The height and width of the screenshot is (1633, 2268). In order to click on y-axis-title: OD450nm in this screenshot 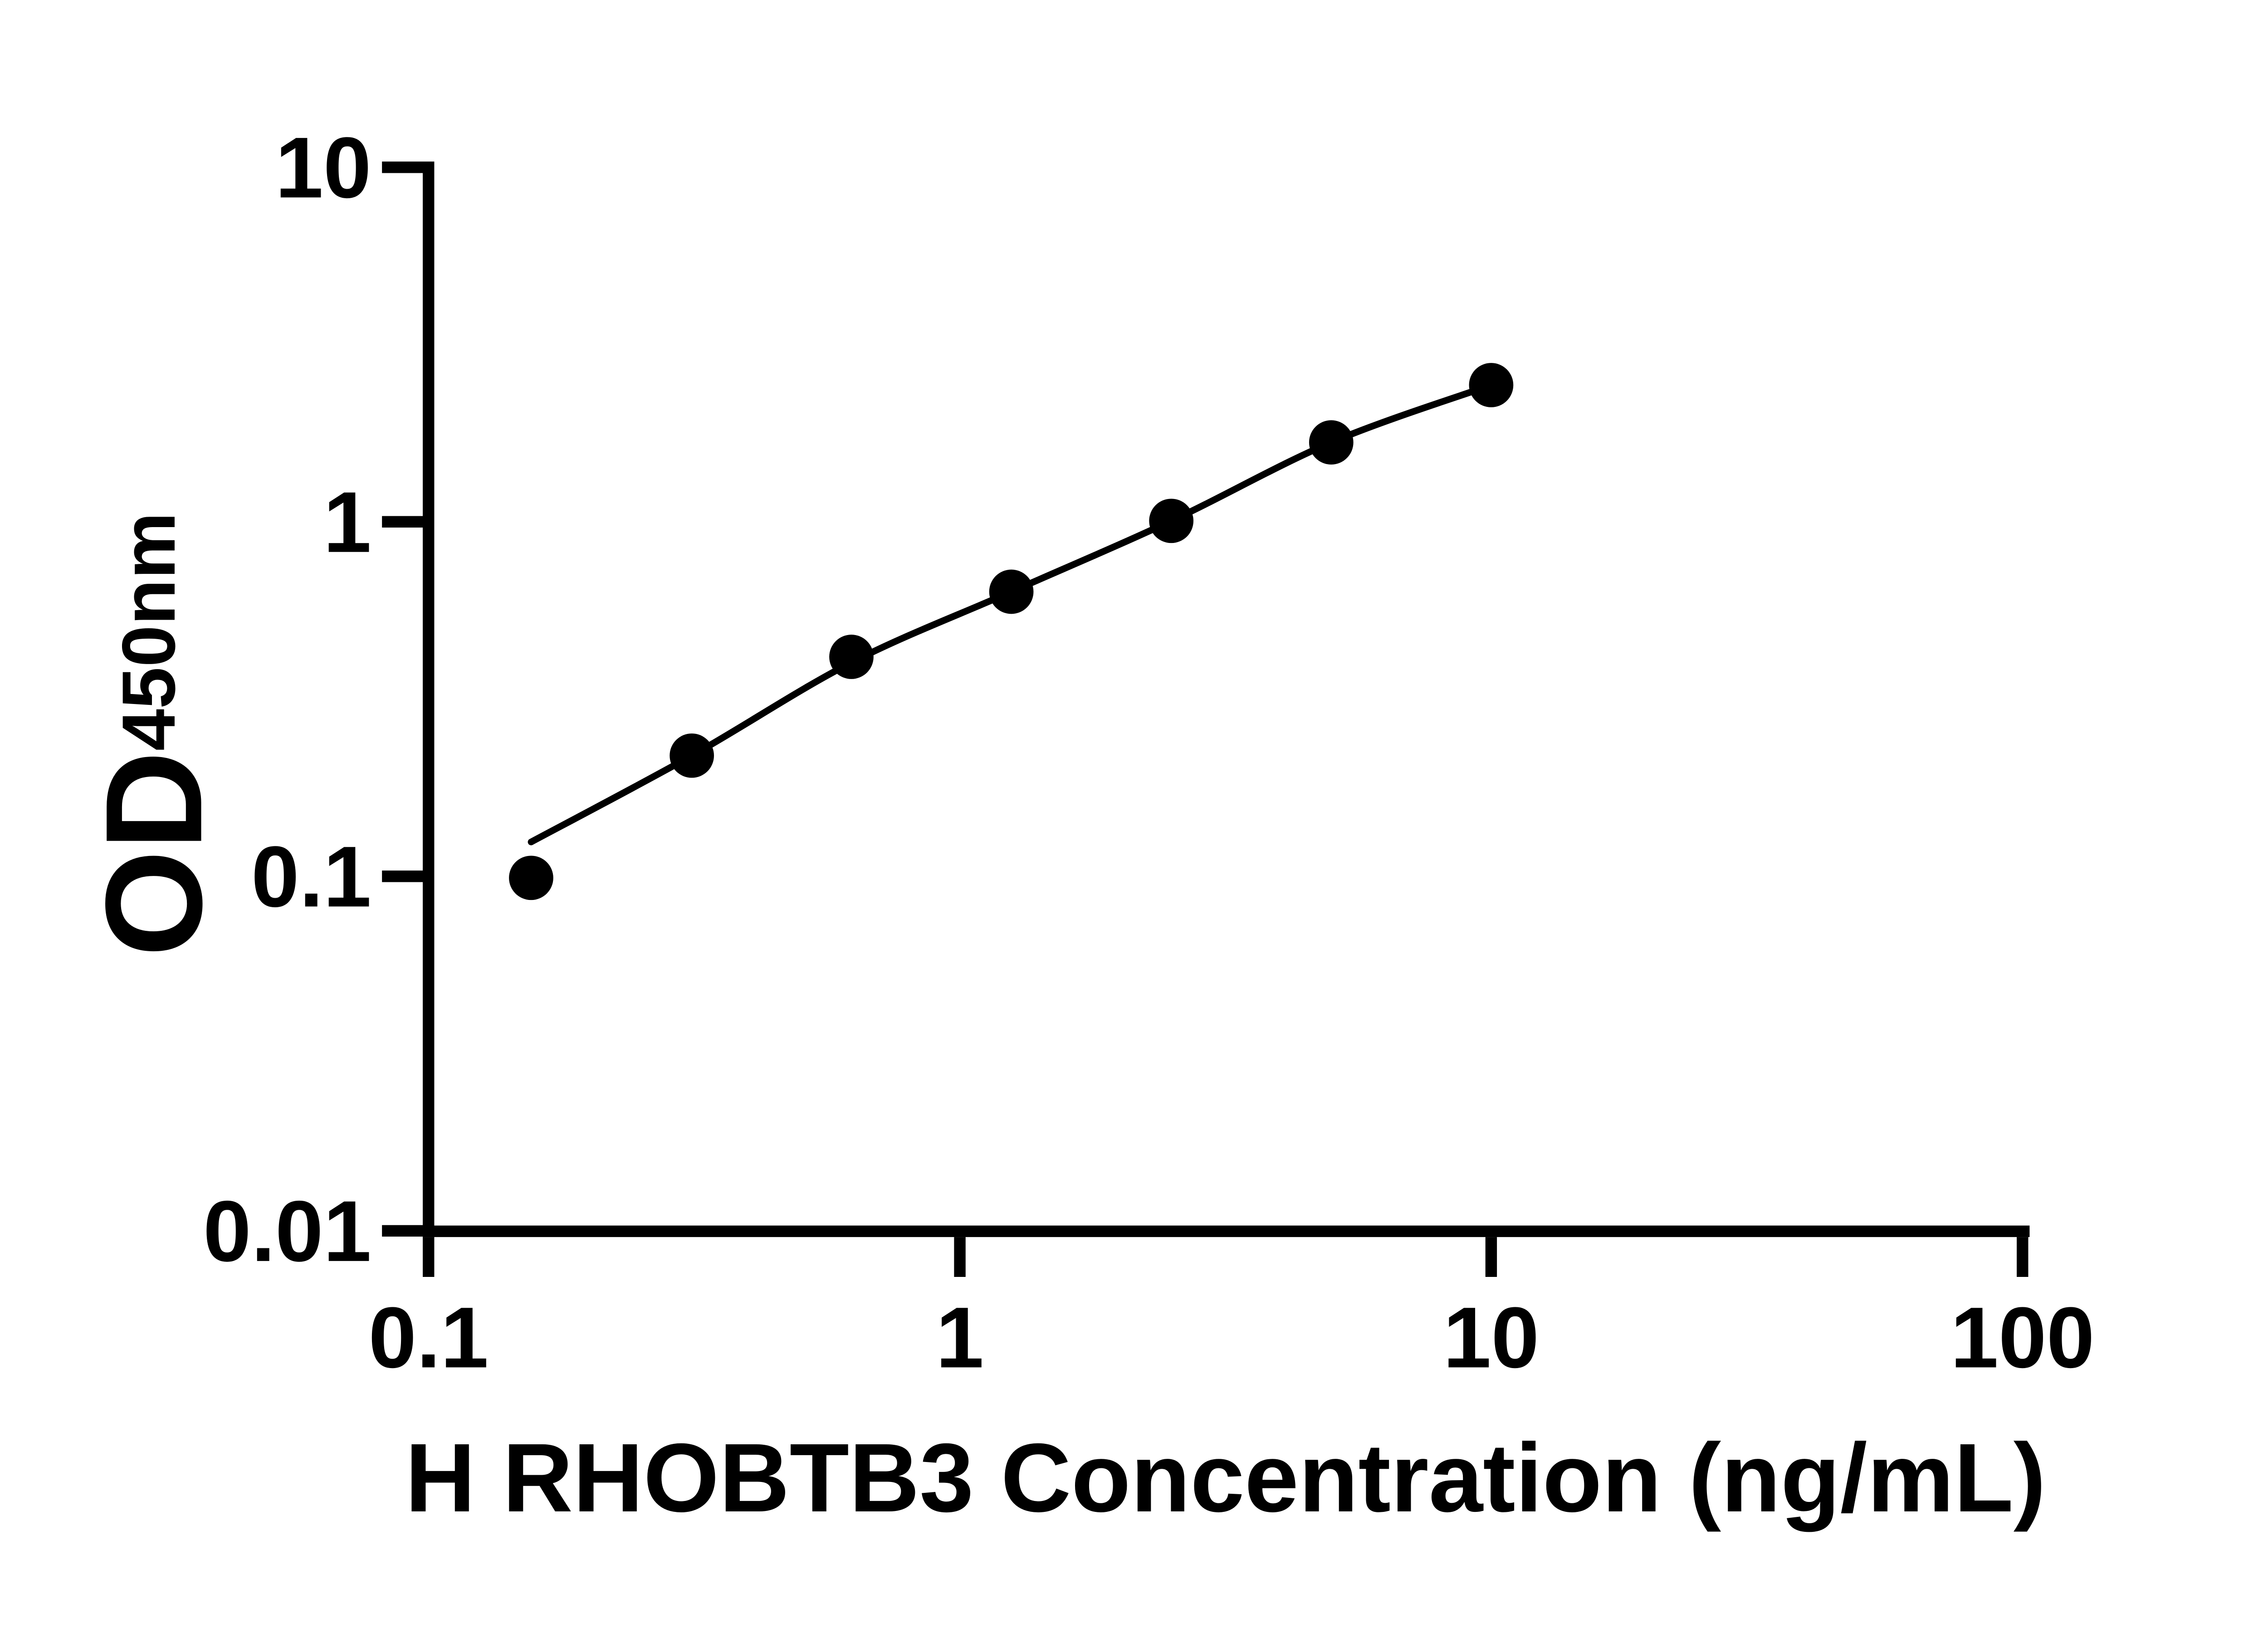, I will do `click(154, 734)`.